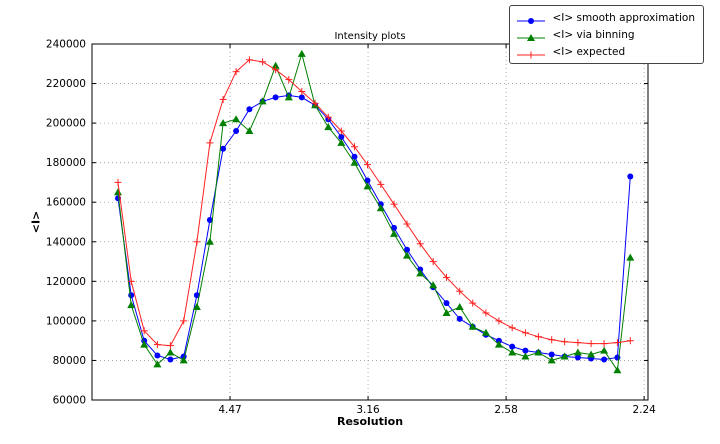 The width and height of the screenshot is (720, 444). Describe the element at coordinates (69, 361) in the screenshot. I see `svg-text: 80000` at that location.